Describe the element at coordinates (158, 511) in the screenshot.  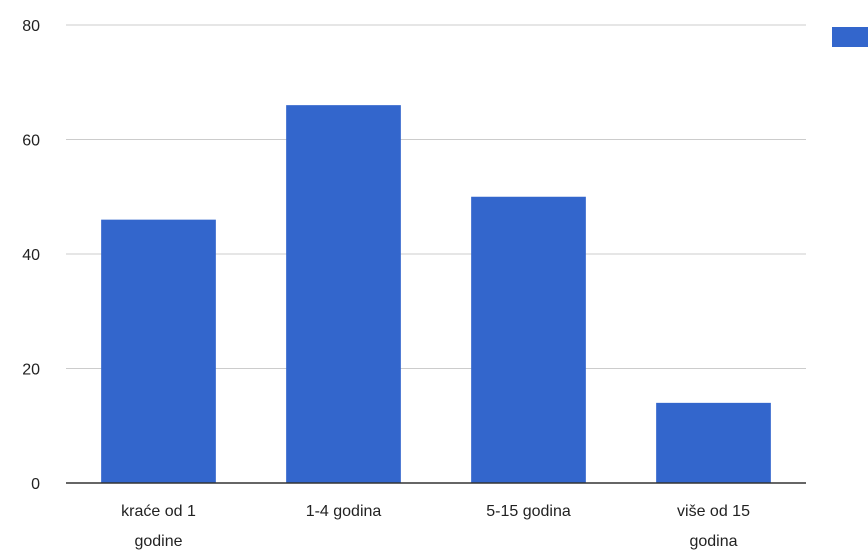
I see `x-tick-label: kraće od 1` at that location.